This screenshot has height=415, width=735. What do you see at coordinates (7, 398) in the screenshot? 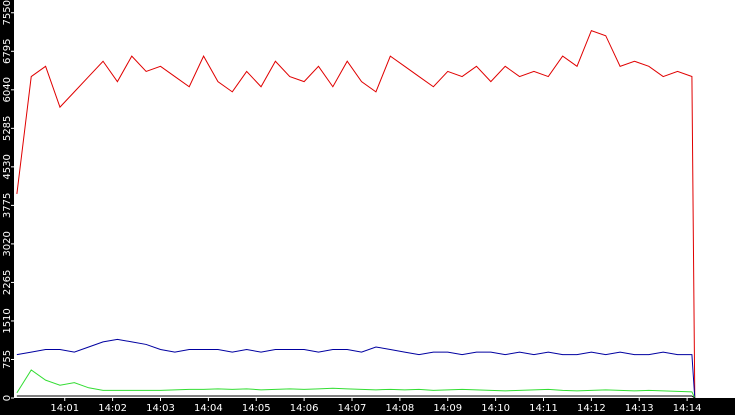
I see `y-tick-label: 0` at bounding box center [7, 398].